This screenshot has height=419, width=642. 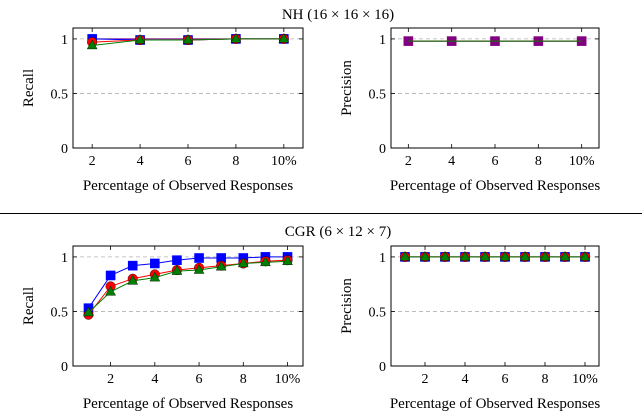 I want to click on section-title-cgr: CGR (6 × 12 × 7), so click(x=338, y=232).